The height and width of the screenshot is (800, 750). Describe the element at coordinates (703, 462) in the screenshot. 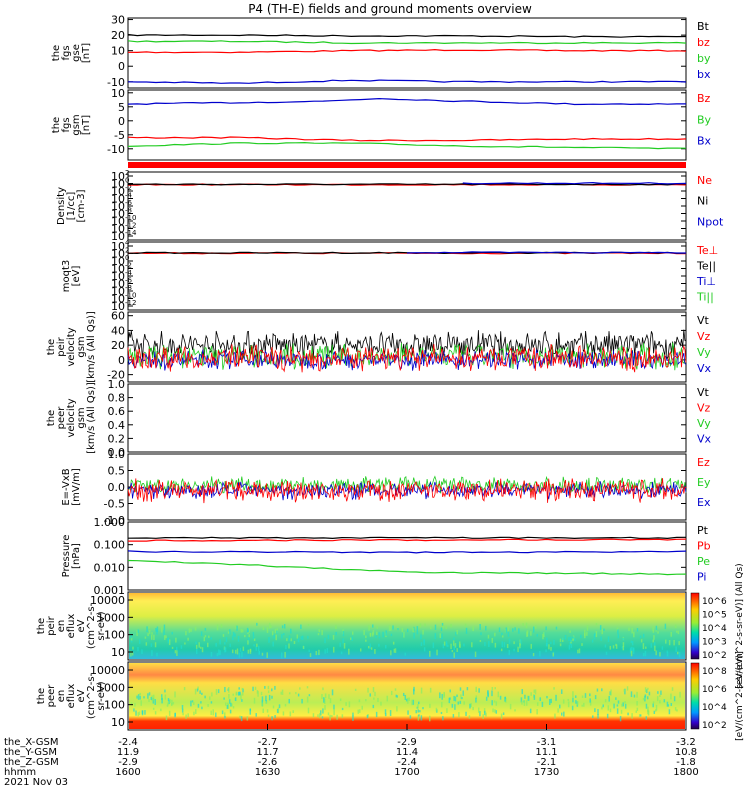

I see `legend-label: Ez` at that location.